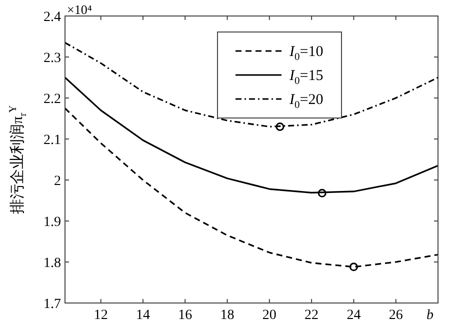 The image size is (450, 326). Describe the element at coordinates (269, 315) in the screenshot. I see `x-tick-label: 20` at that location.